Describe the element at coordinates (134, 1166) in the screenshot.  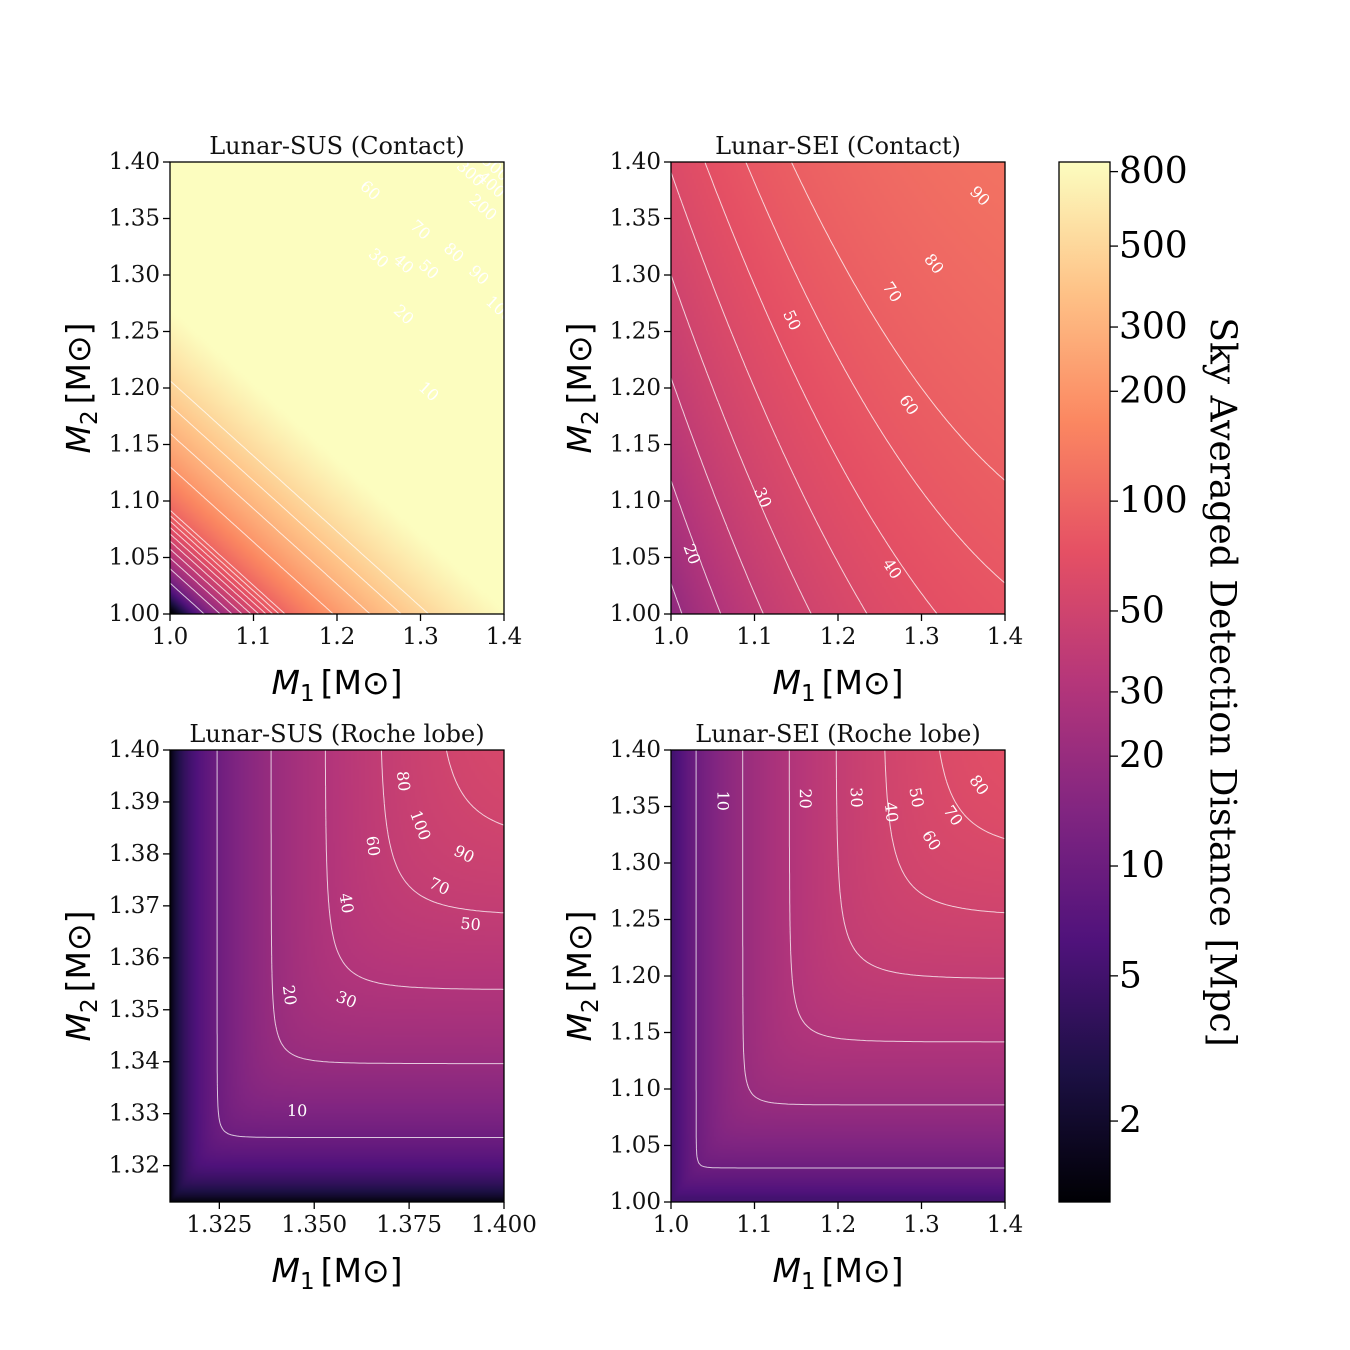
I see `y-tick-label: 1.32` at that location.